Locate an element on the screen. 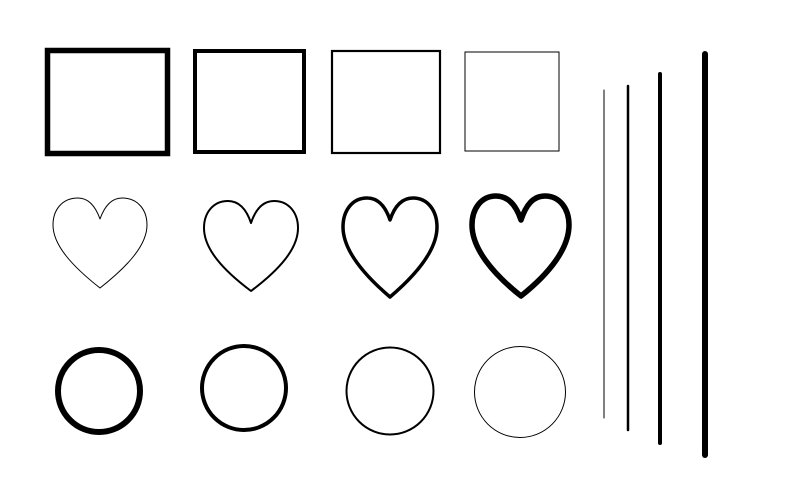 The height and width of the screenshot is (480, 800). square-medium is located at coordinates (386, 102).